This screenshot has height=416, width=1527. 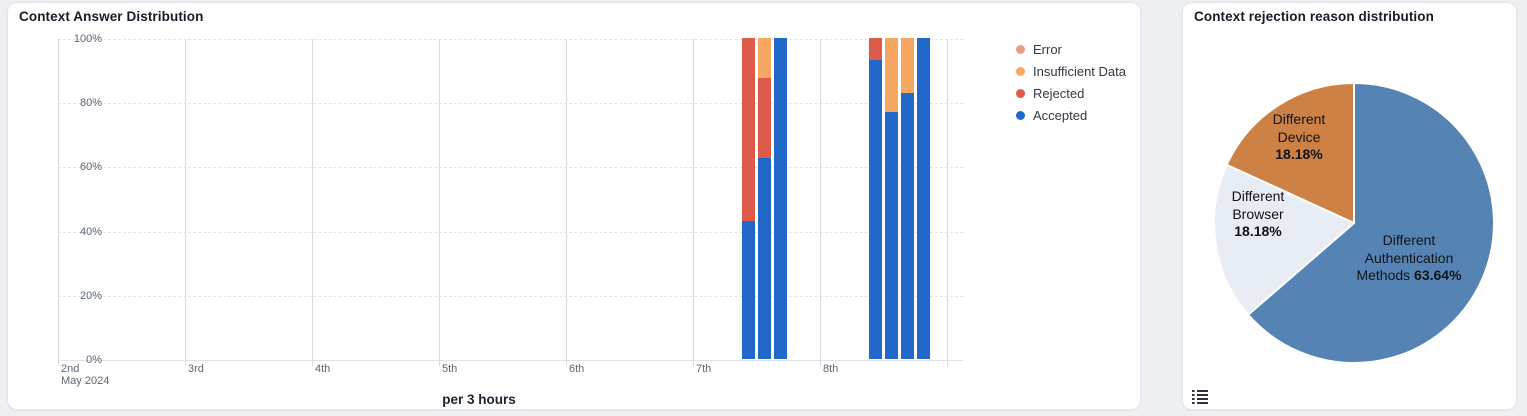 I want to click on legend-item-accepted: Accepted, so click(x=1071, y=115).